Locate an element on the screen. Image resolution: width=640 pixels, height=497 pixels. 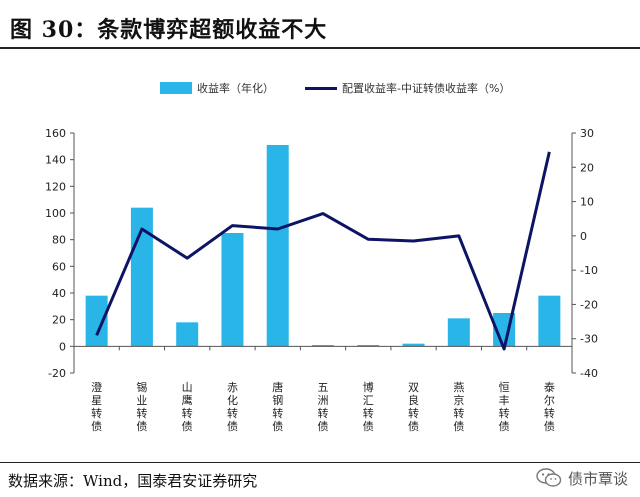
title-rule is located at coordinates (320, 48).